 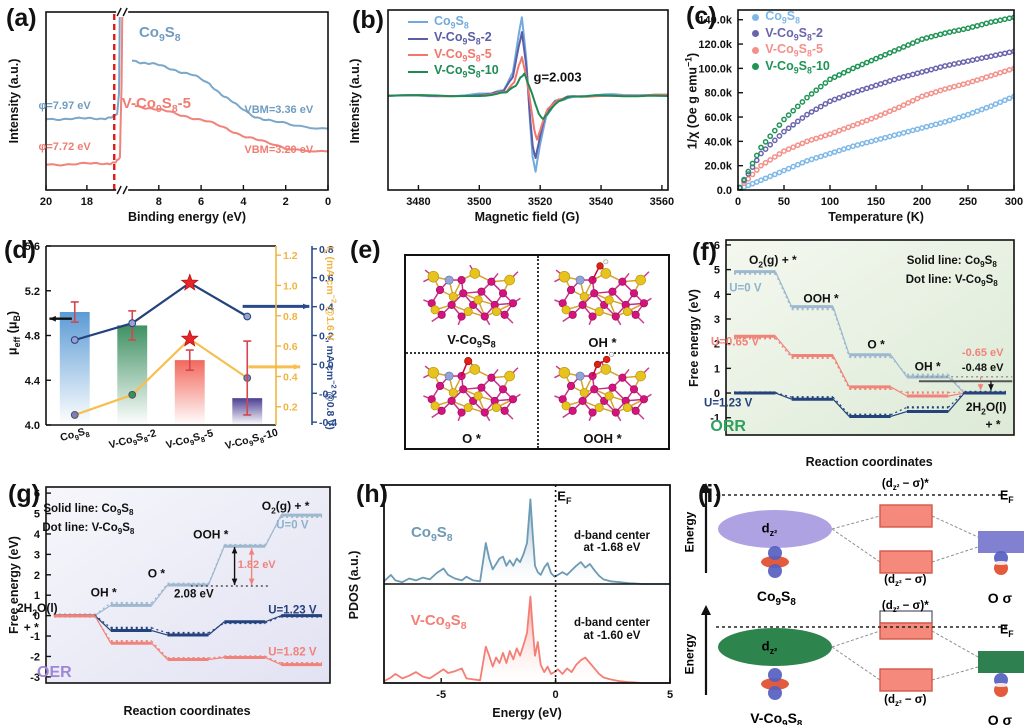 What do you see at coordinates (982, 352) in the screenshot?
I see `dg-vco9s8: -0.65 eV` at bounding box center [982, 352].